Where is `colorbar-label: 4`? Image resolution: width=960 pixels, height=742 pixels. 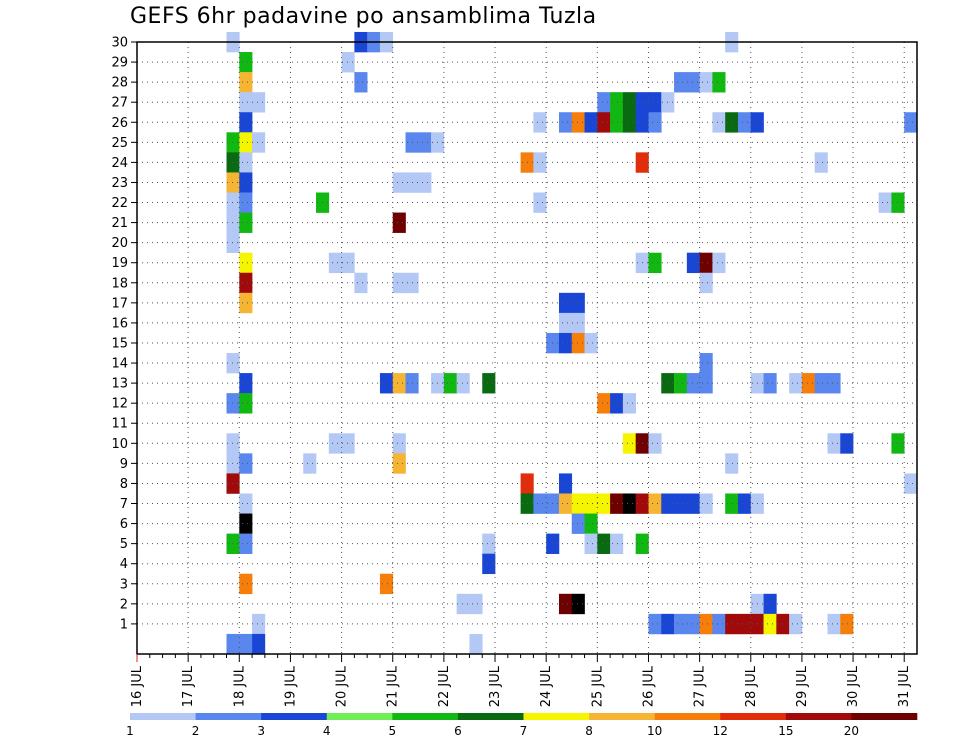
colorbar-label: 4 is located at coordinates (327, 731).